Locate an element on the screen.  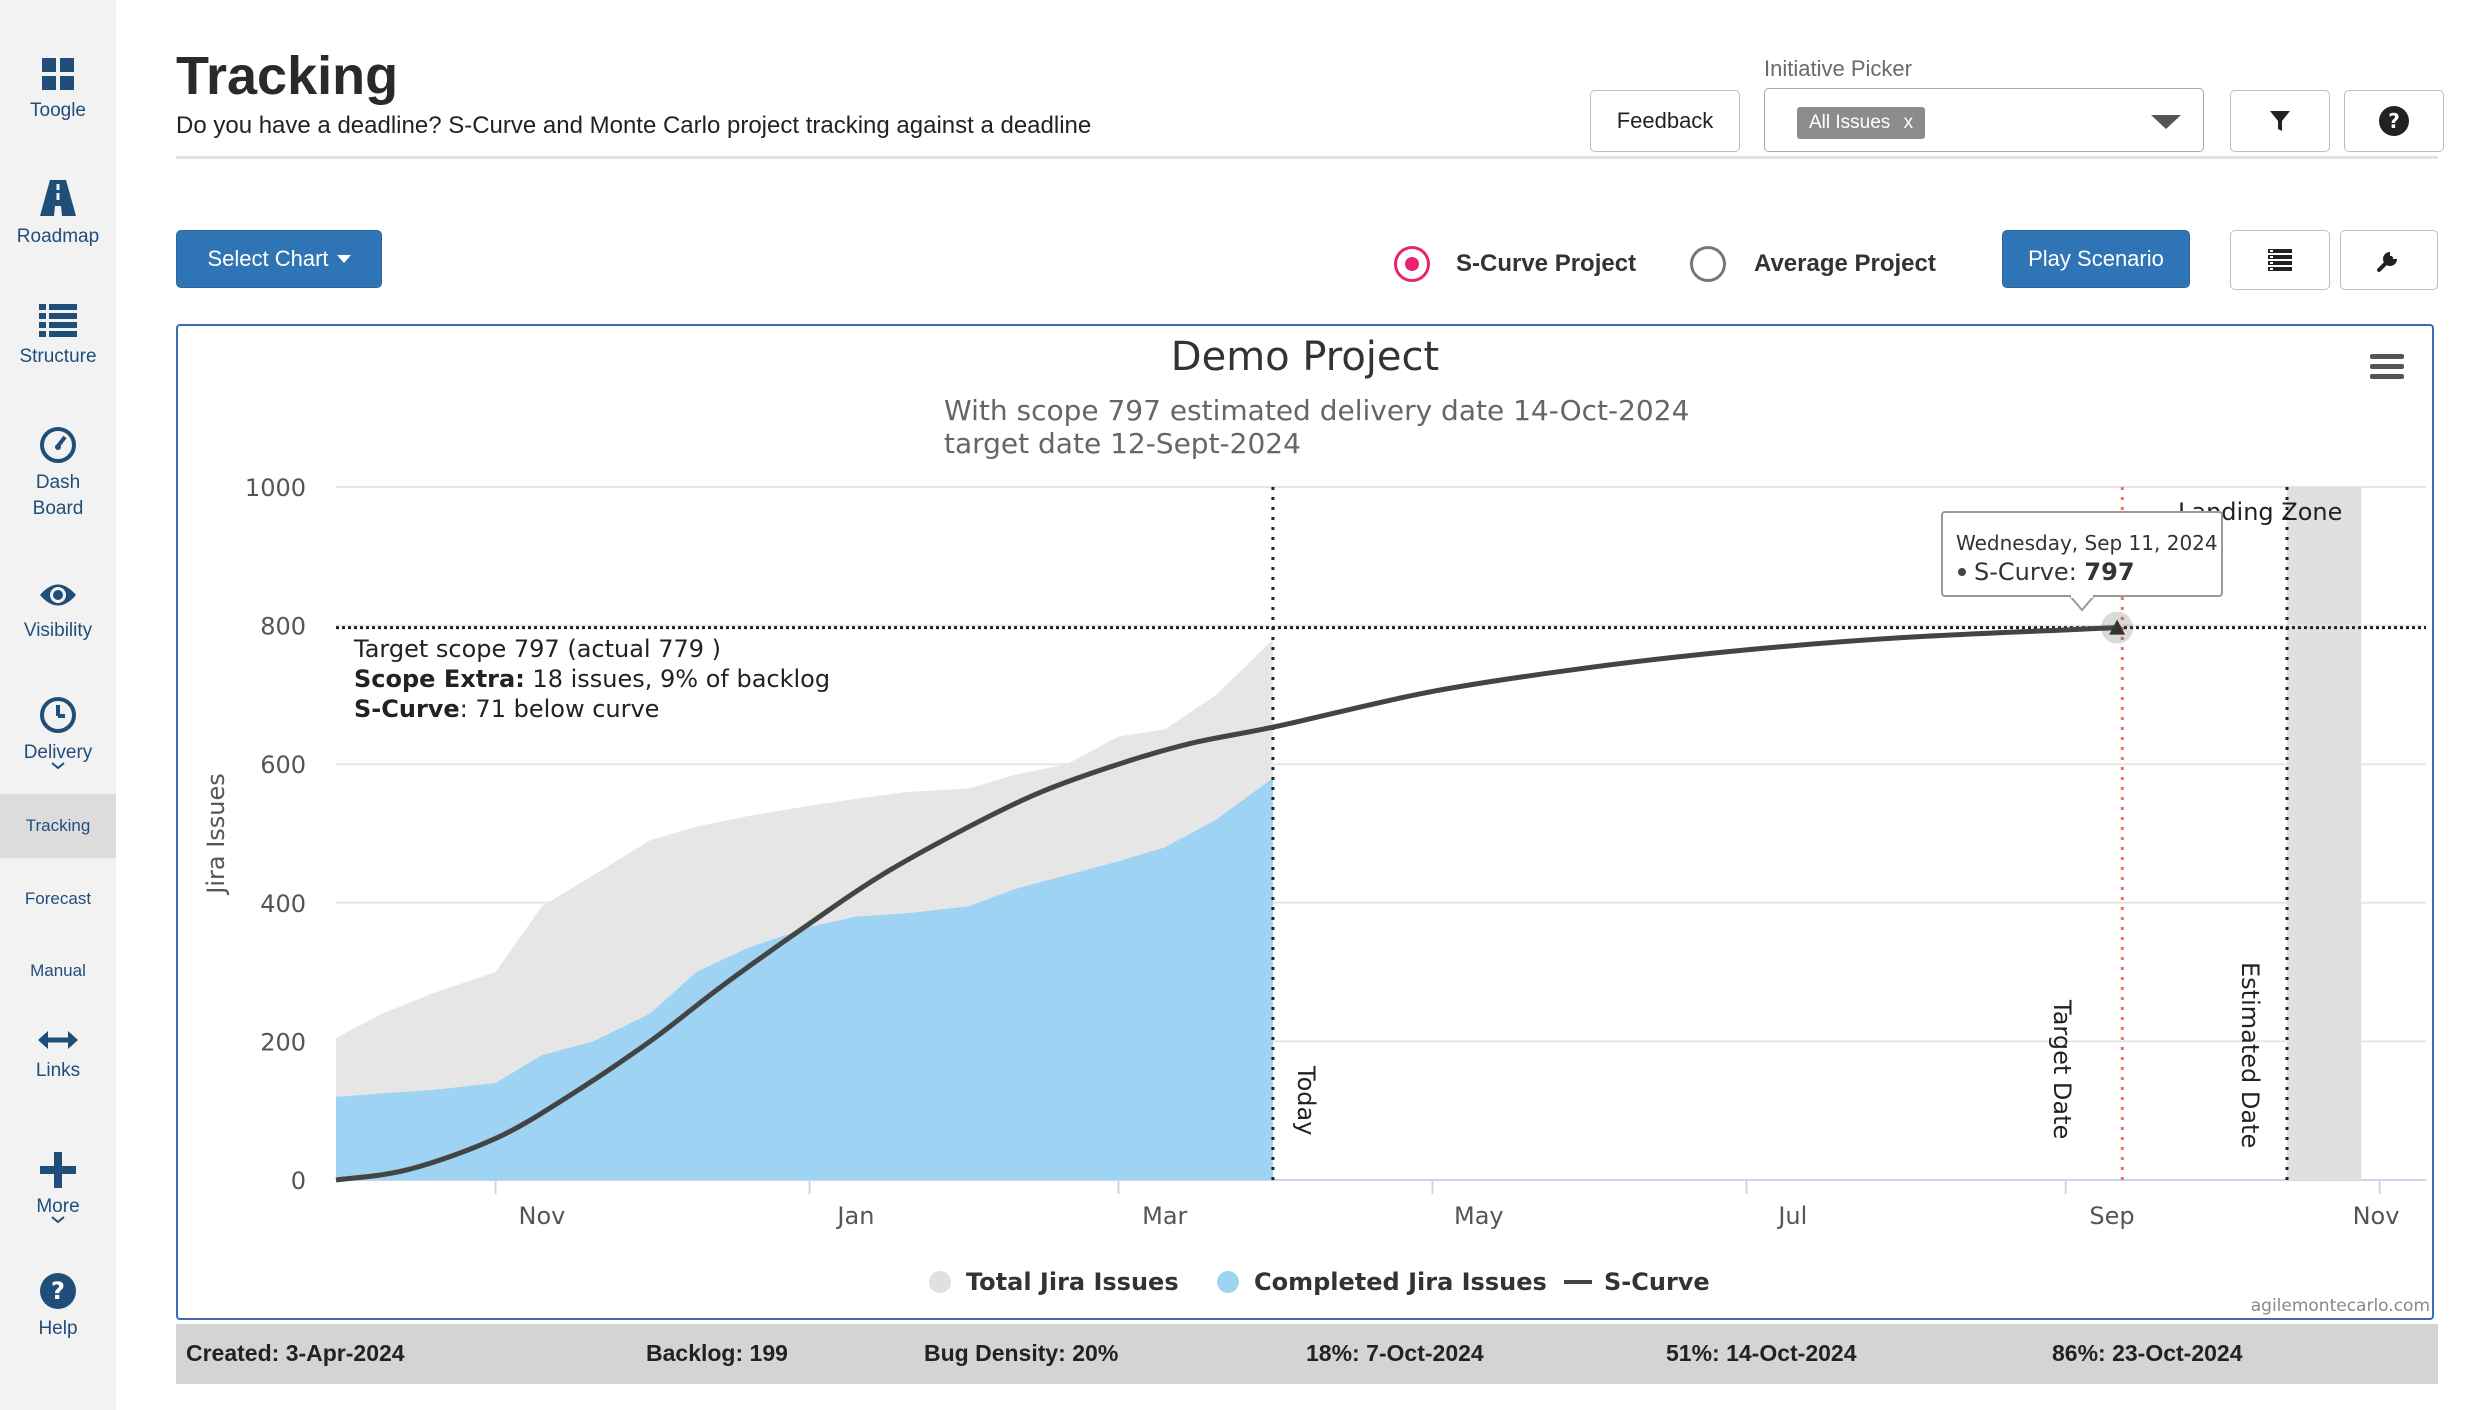
play-scenario-button: Play Scenario is located at coordinates (2096, 259).